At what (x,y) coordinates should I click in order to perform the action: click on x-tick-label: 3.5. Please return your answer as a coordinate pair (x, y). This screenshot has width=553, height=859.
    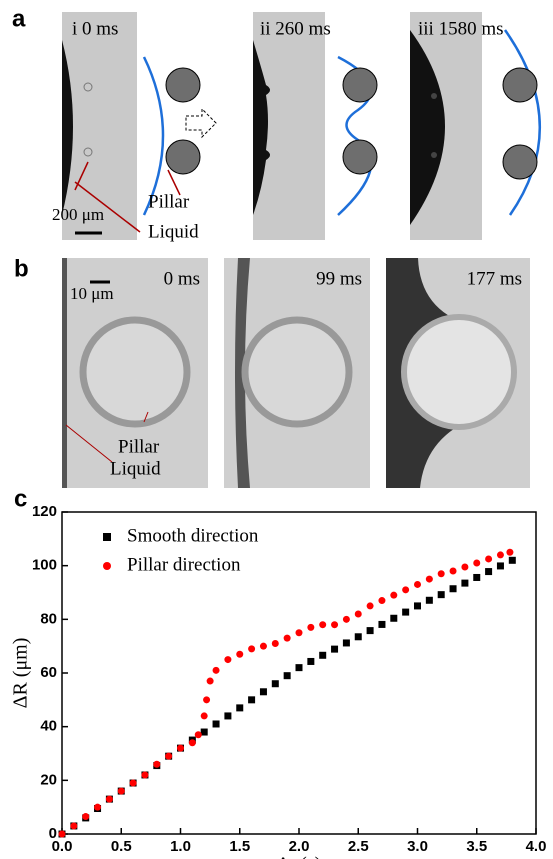
    Looking at the image, I should click on (476, 846).